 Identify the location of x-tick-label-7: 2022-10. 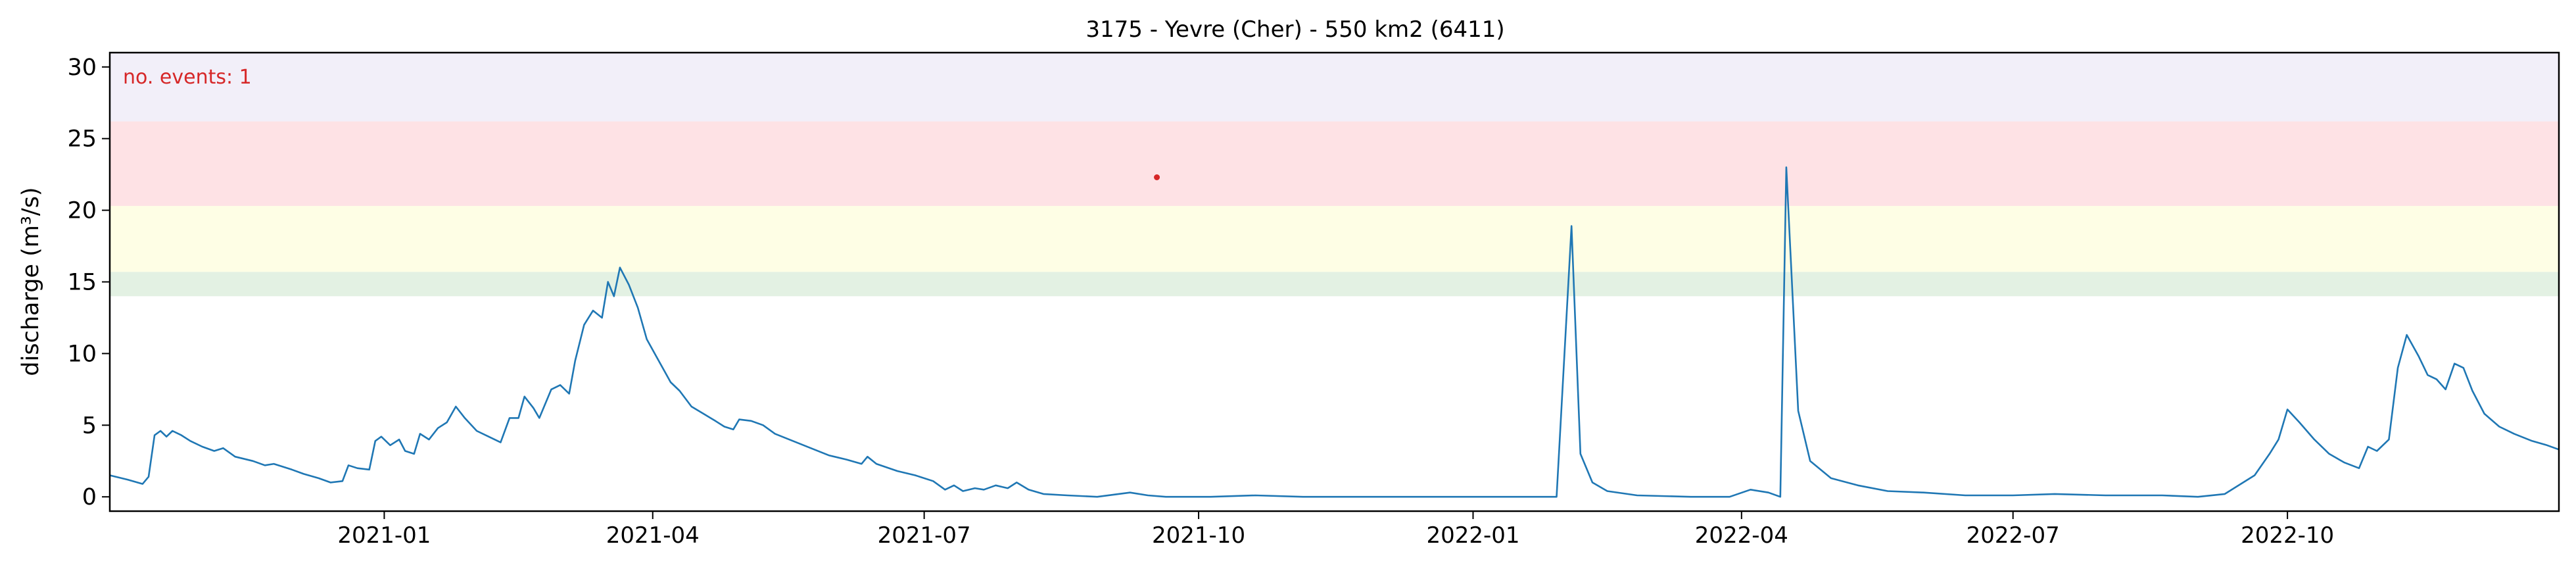
(2287, 535).